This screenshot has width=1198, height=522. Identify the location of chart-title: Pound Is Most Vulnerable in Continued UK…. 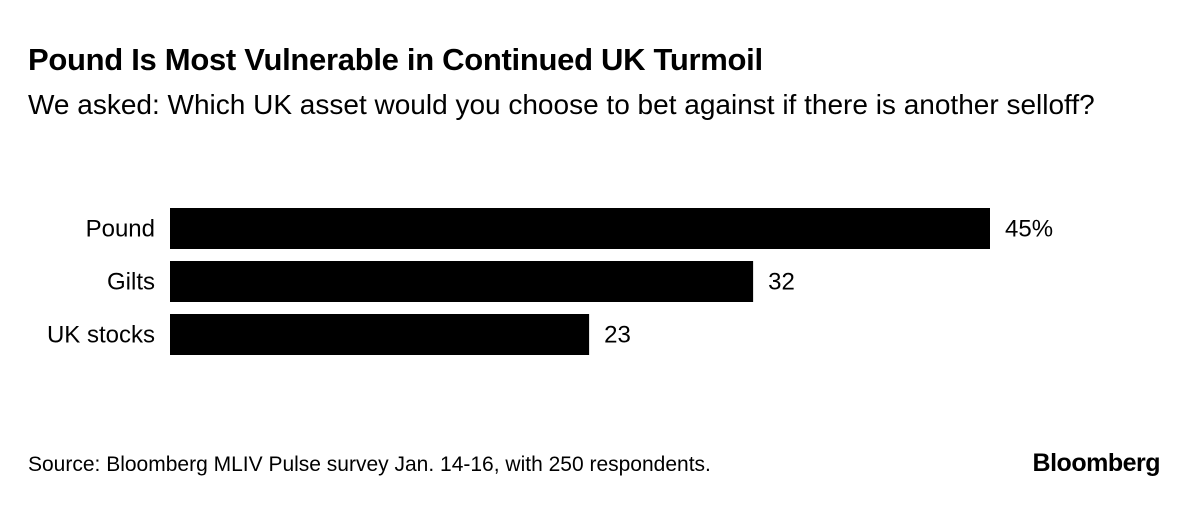
(395, 59).